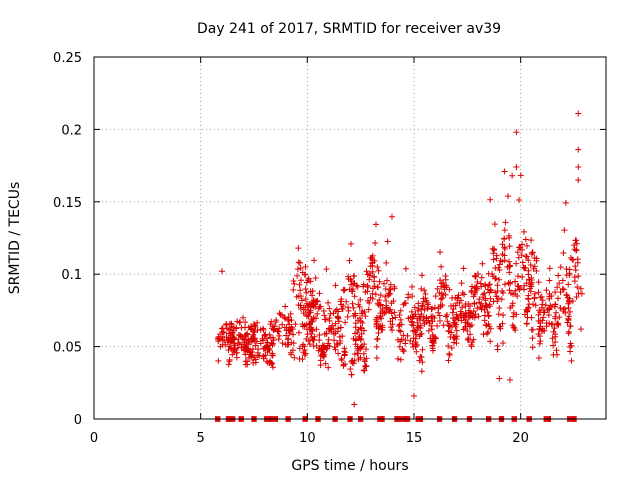 This screenshot has height=480, width=640. Describe the element at coordinates (71, 130) in the screenshot. I see `y-tick-label: 0.2` at that location.